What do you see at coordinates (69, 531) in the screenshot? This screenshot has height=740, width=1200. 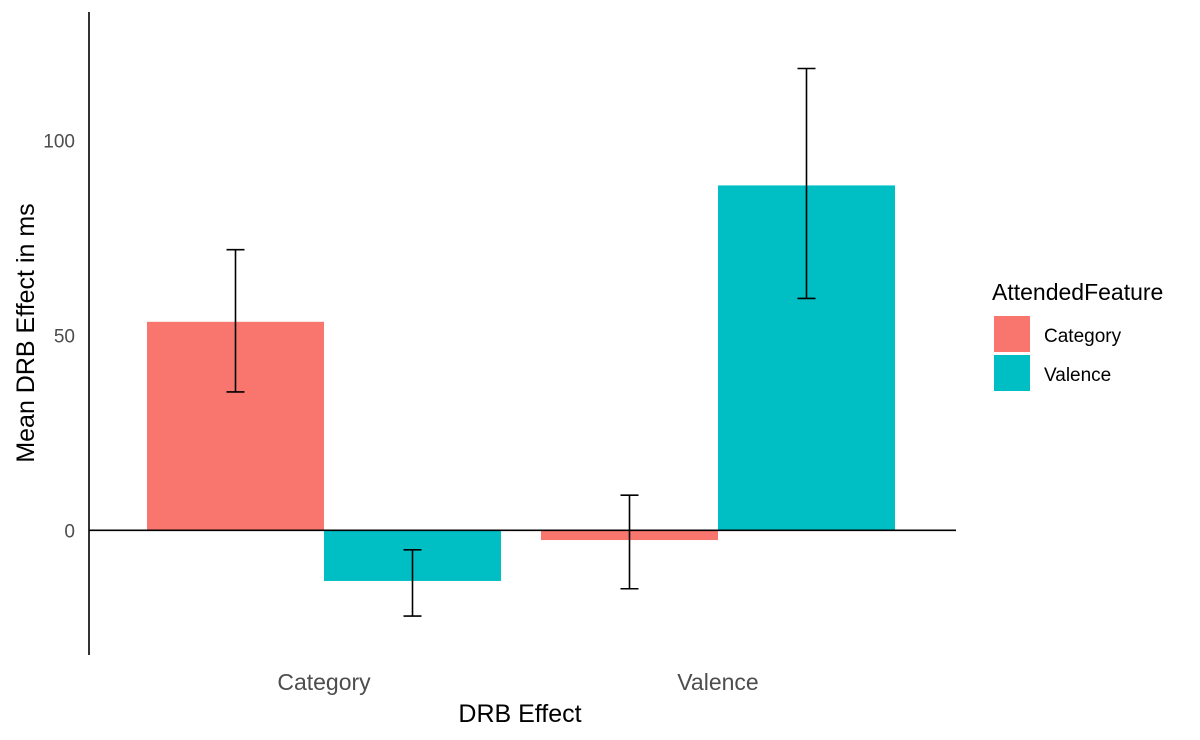 I see `y-tick-label: 0` at bounding box center [69, 531].